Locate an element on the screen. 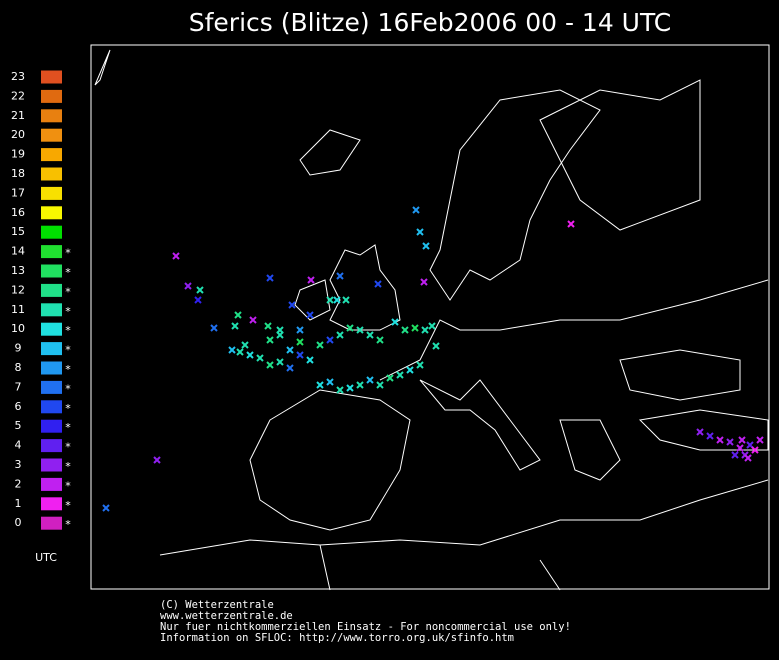 This screenshot has width=779, height=660. legend-hour: 23 is located at coordinates (18, 76).